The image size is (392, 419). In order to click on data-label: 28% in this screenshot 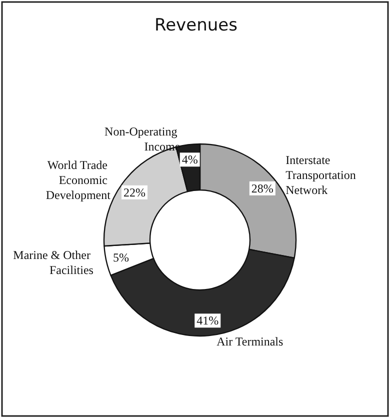, I will do `click(262, 188)`.